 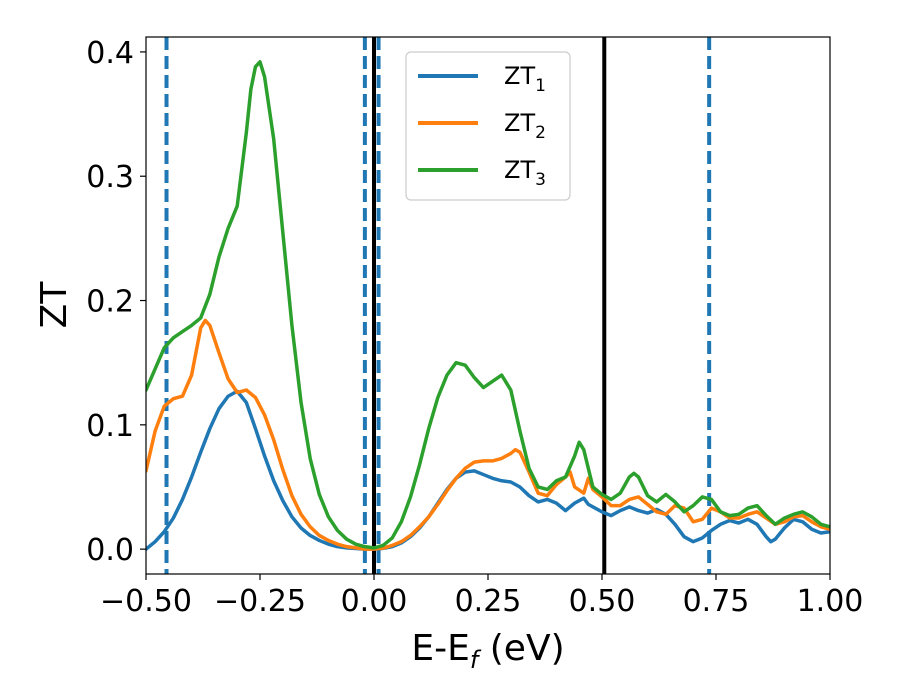 I want to click on legend-label-zt3: ZT3, so click(x=525, y=173).